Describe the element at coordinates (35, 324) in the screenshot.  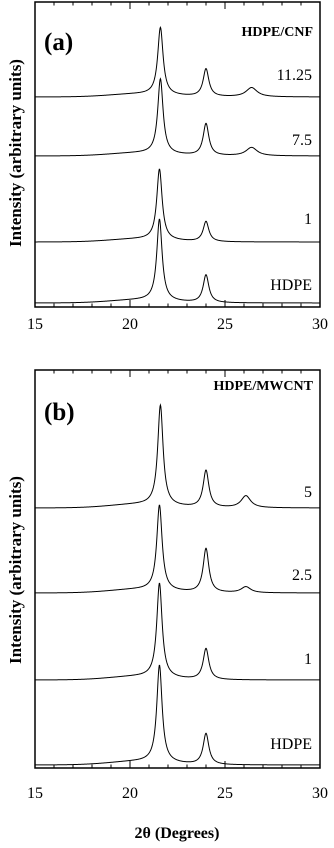
I see `panel-a-xtick-label-0: 15` at that location.